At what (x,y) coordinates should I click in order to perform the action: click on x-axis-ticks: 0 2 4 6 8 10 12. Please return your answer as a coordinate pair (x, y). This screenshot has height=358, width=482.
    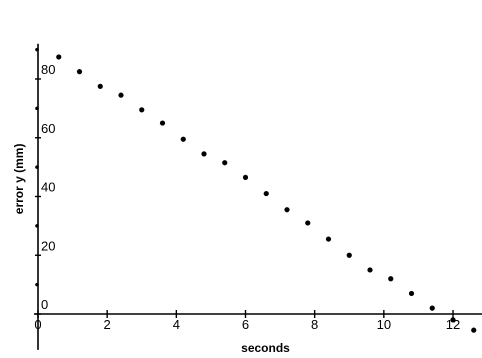
    Looking at the image, I should click on (247, 321).